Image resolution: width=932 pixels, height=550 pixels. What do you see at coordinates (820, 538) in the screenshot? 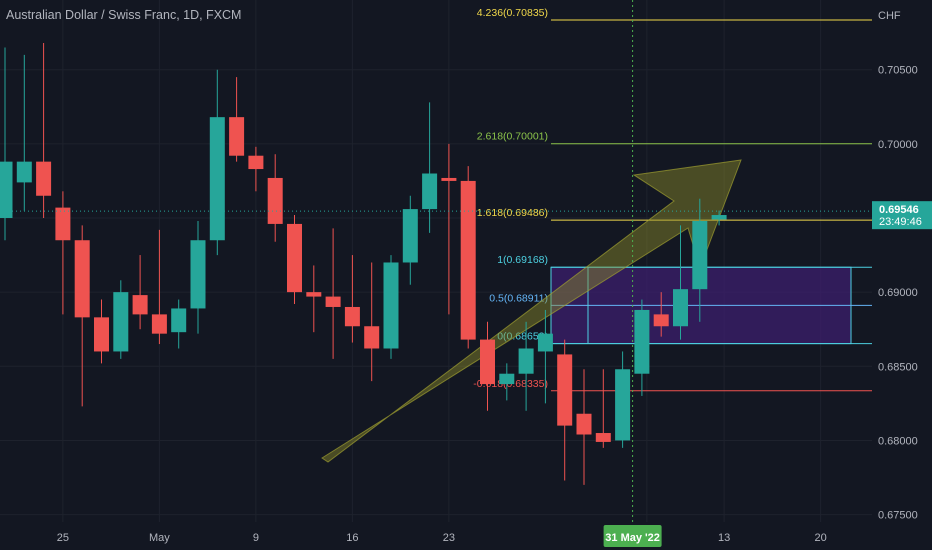
I see `x-tick-label: 20` at bounding box center [820, 538].